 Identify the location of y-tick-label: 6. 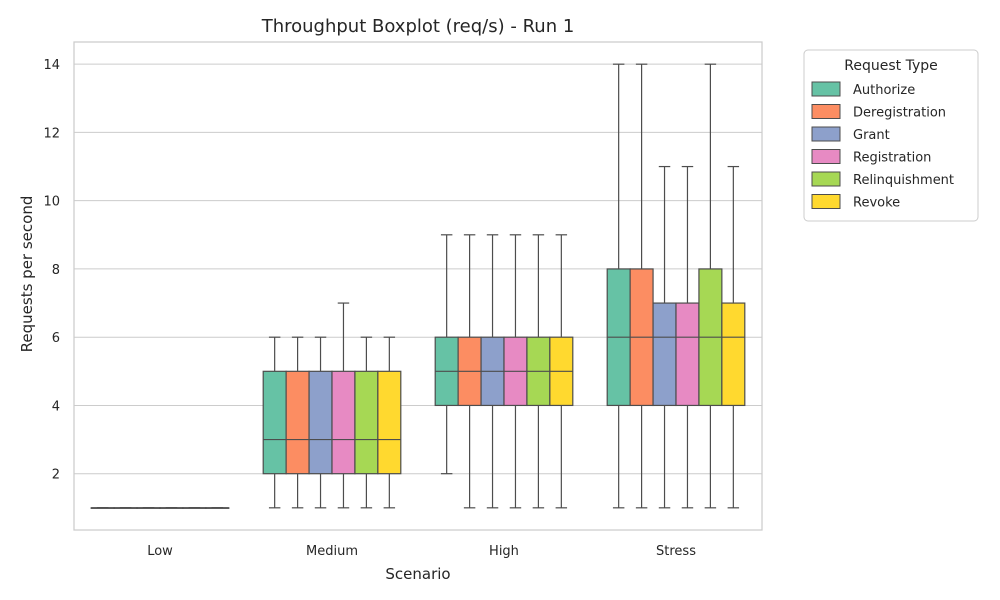
(56, 338).